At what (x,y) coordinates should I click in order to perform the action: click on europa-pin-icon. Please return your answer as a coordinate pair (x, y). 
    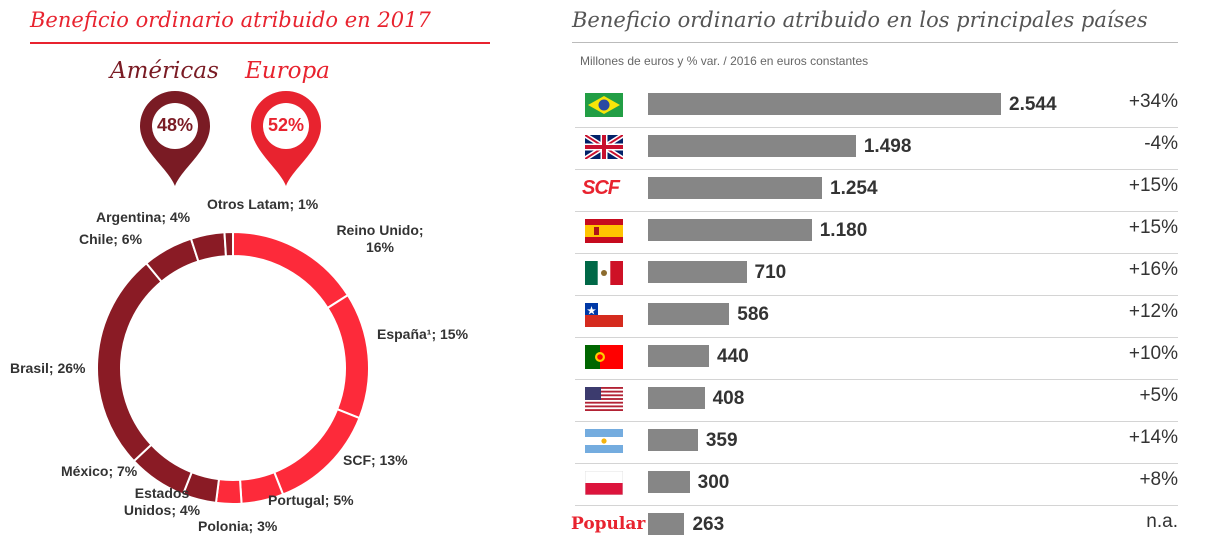
    Looking at the image, I should click on (286, 138).